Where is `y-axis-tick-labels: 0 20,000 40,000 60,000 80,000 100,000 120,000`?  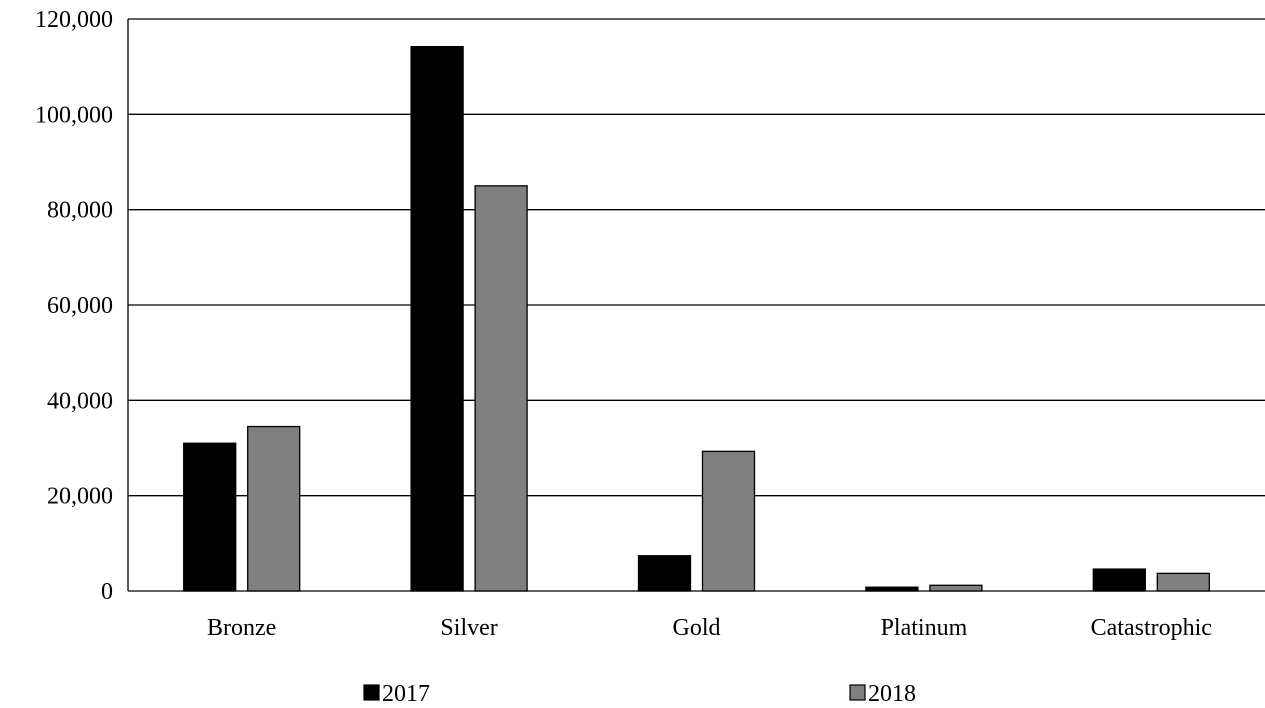 y-axis-tick-labels: 0 20,000 40,000 60,000 80,000 100,000 120,000 is located at coordinates (74, 306).